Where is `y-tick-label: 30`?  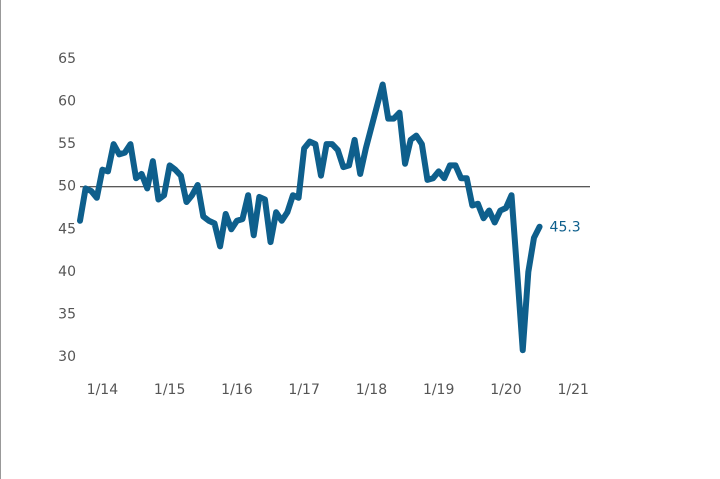 y-tick-label: 30 is located at coordinates (67, 357).